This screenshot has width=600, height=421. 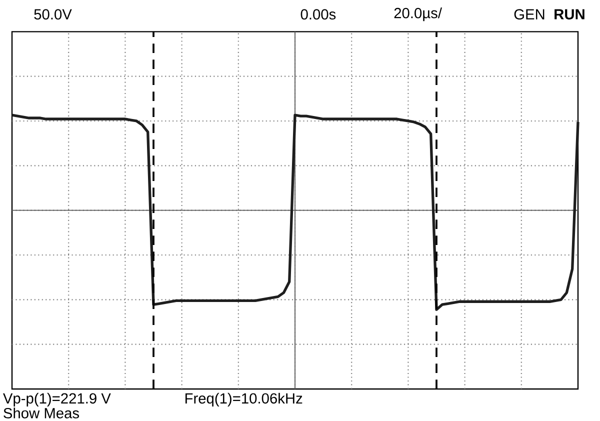 I want to click on text: 20.0µs/, so click(x=418, y=14).